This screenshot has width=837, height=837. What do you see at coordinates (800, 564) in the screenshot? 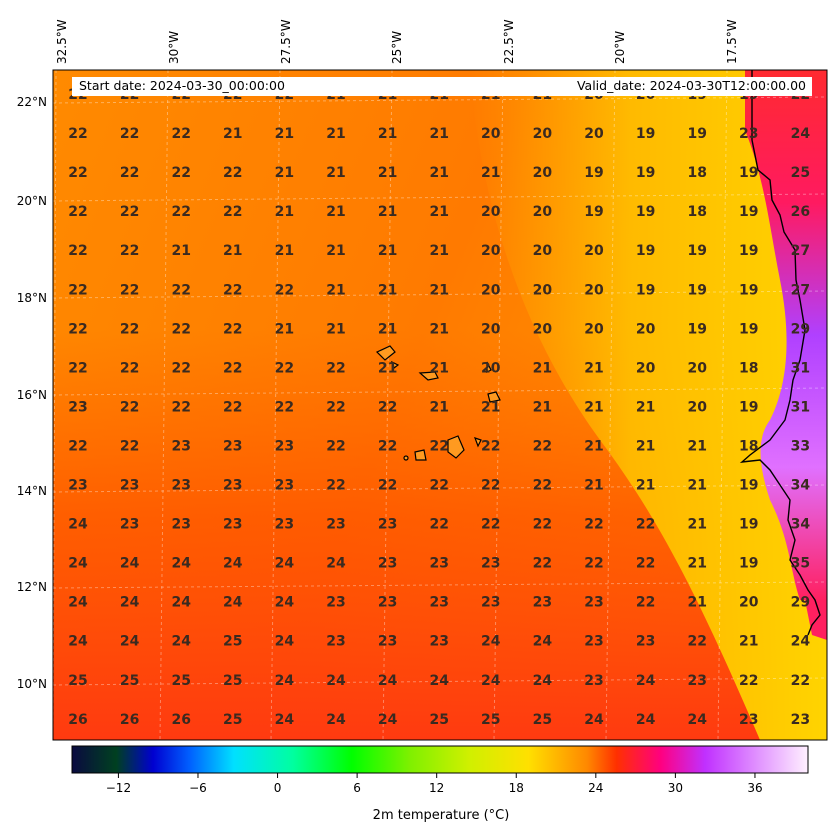
I see `grid-value: 35` at bounding box center [800, 564].